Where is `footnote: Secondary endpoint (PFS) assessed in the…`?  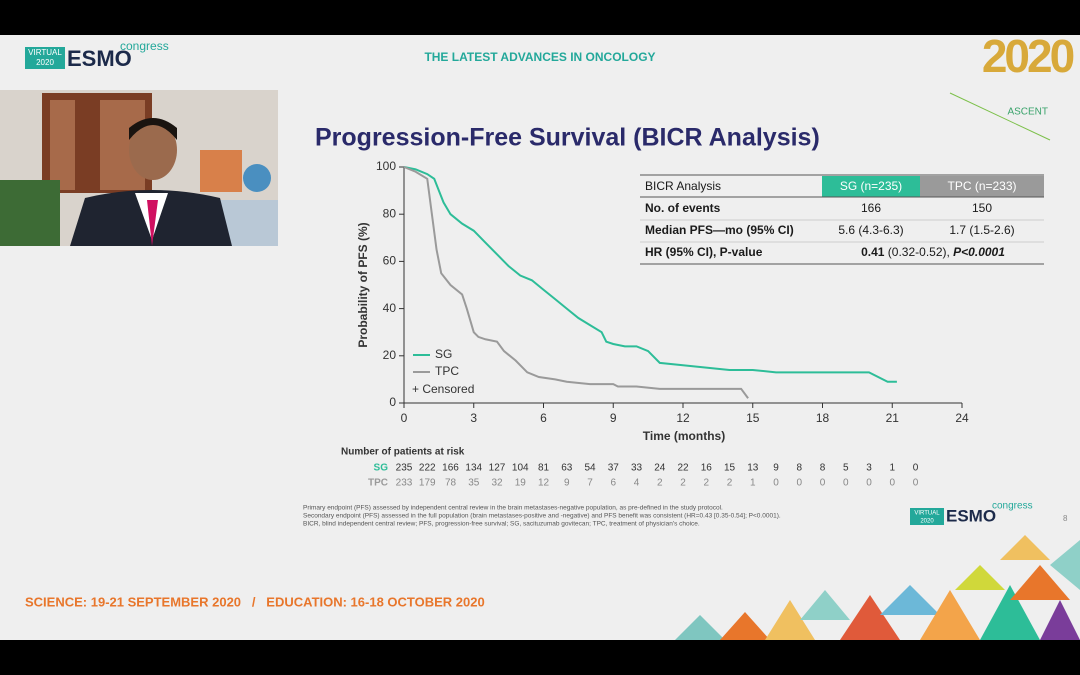 footnote: Secondary endpoint (PFS) assessed in the… is located at coordinates (542, 516).